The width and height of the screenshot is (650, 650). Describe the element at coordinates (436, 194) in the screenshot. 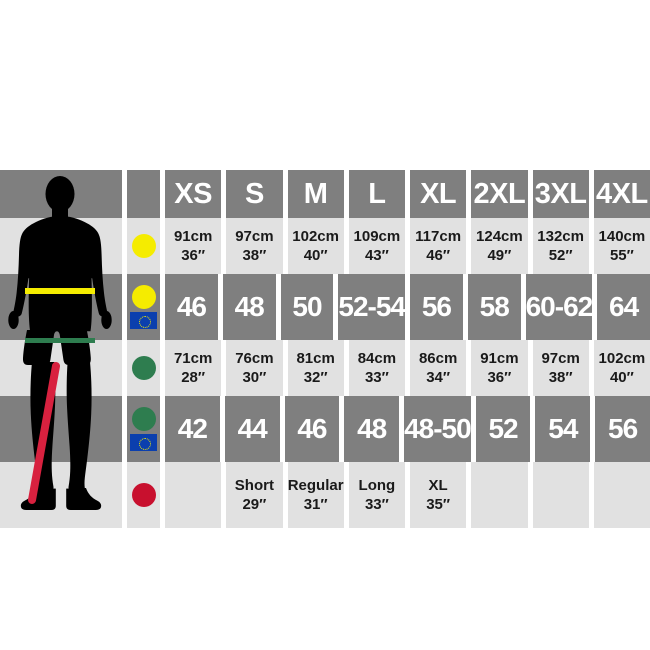

I see `header-cell-xl: XL` at that location.